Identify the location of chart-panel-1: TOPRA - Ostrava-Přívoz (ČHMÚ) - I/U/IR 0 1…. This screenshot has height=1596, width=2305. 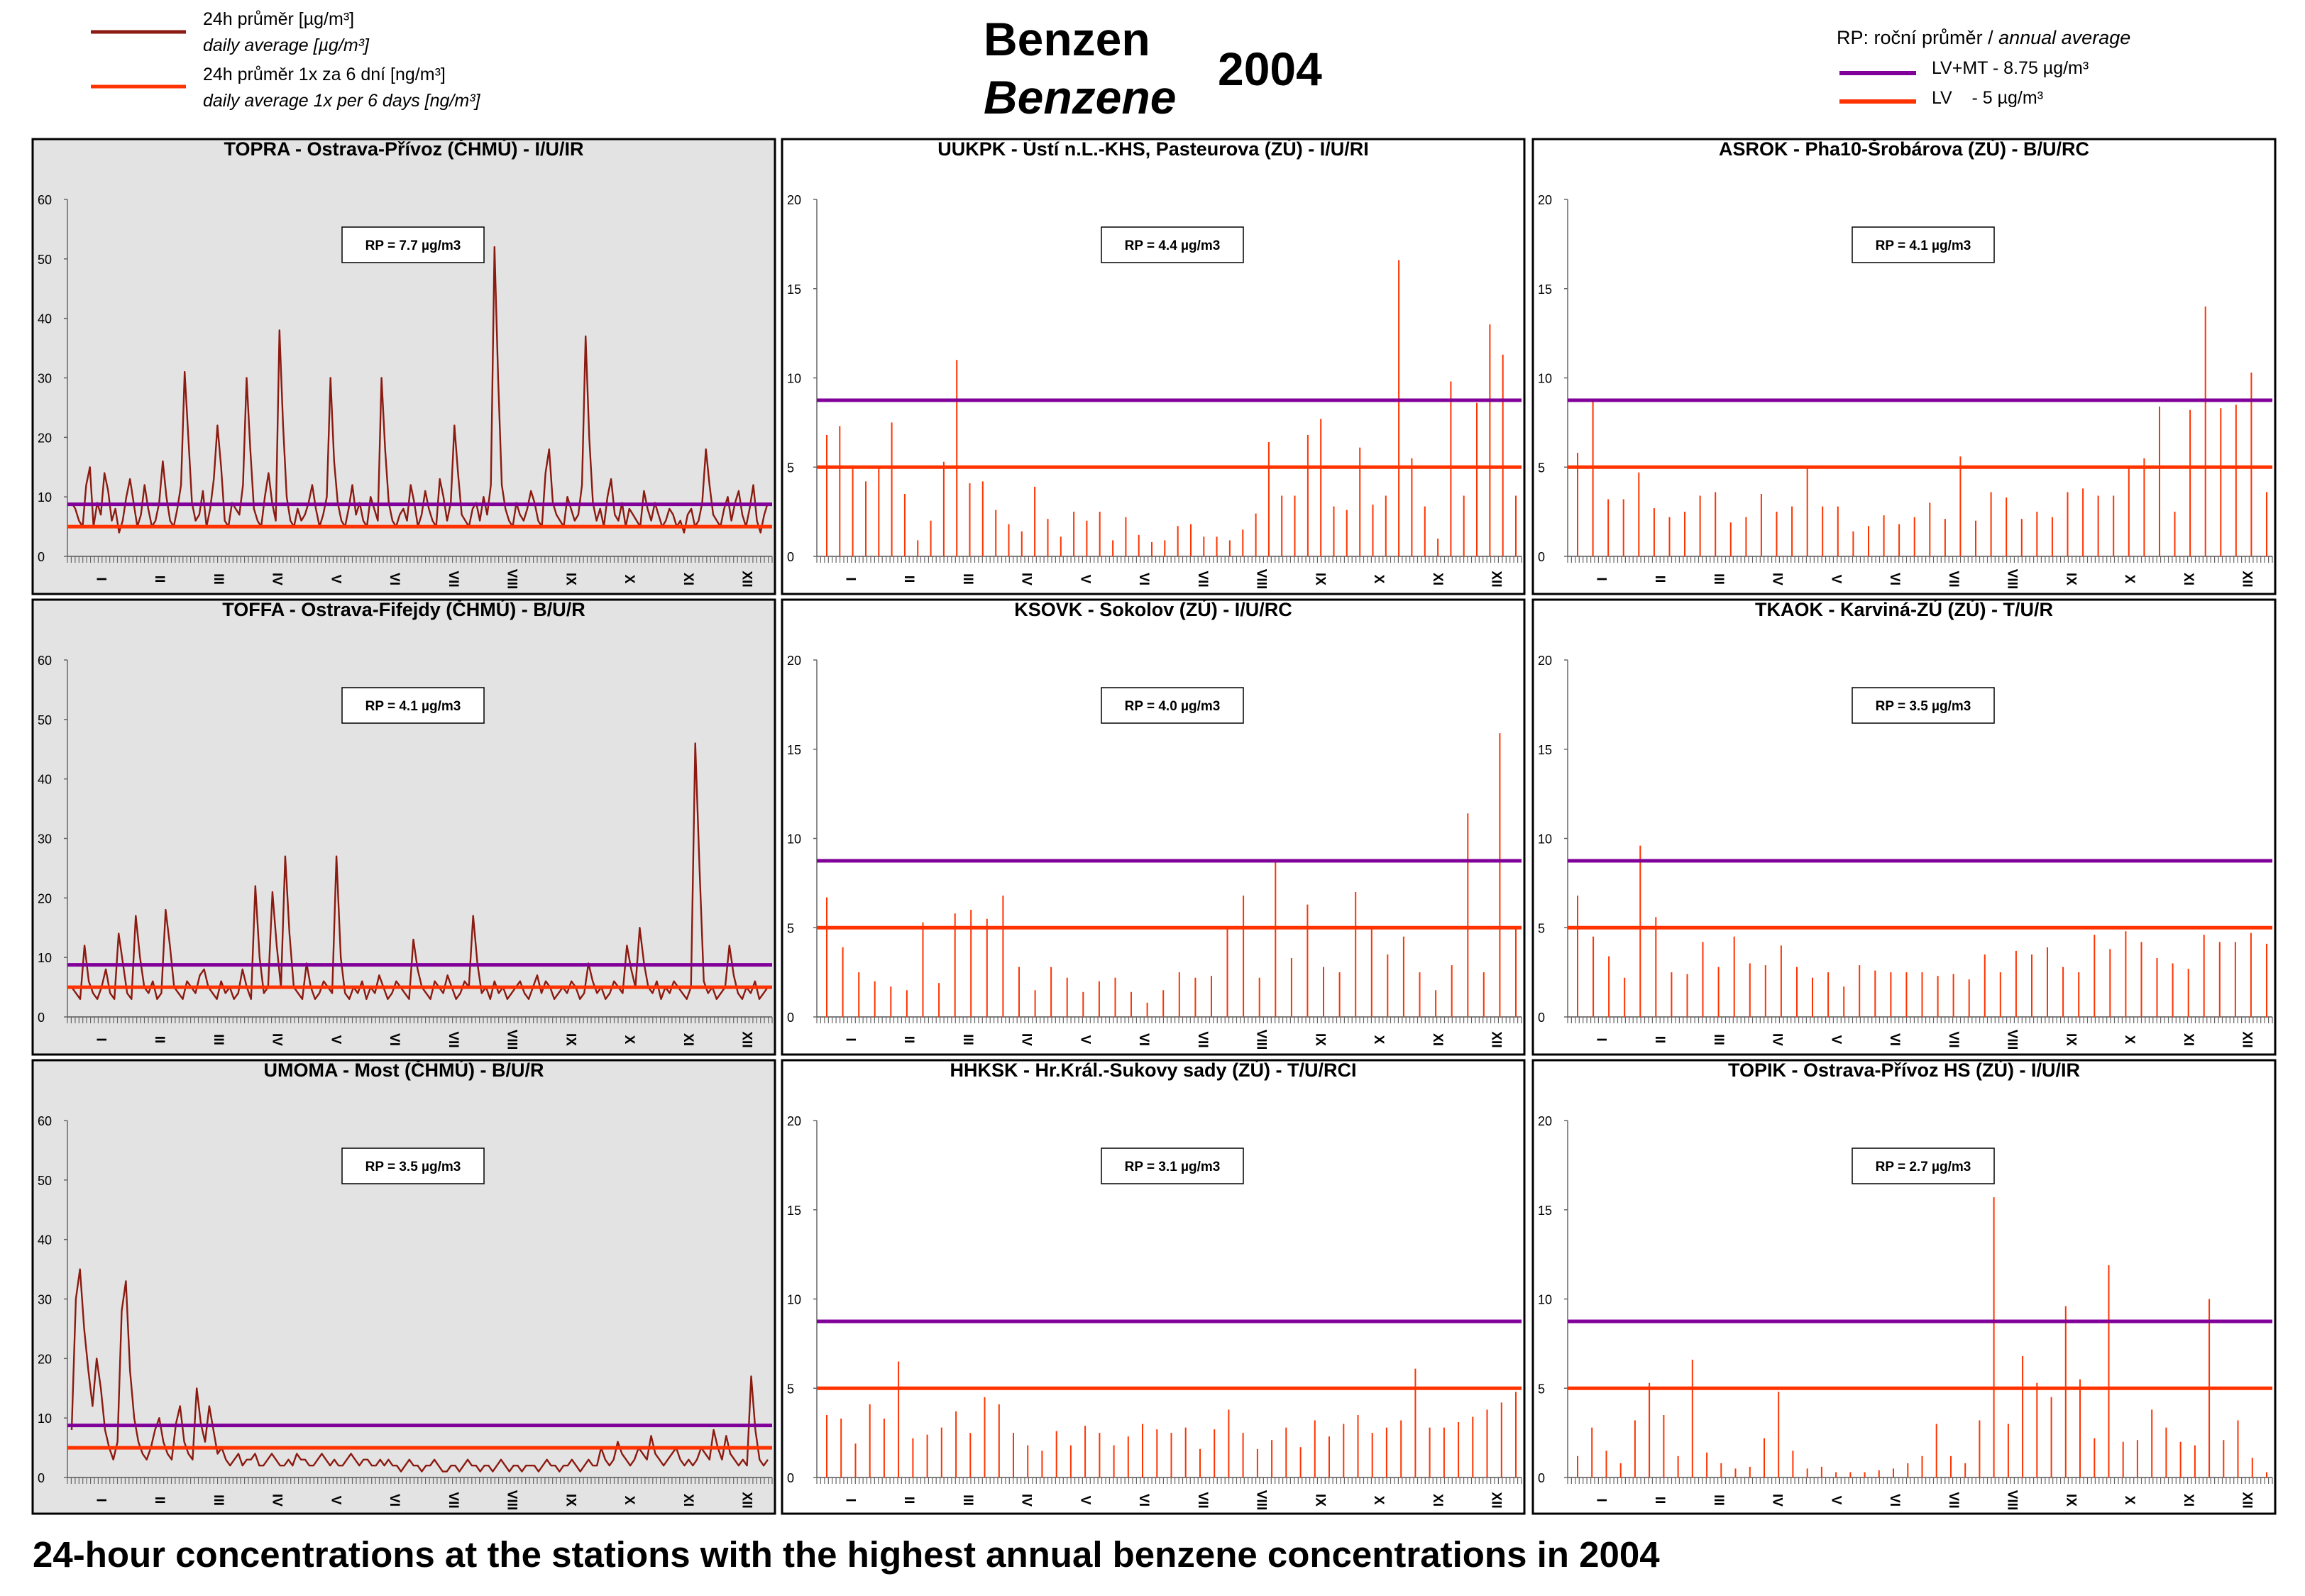
(403, 366).